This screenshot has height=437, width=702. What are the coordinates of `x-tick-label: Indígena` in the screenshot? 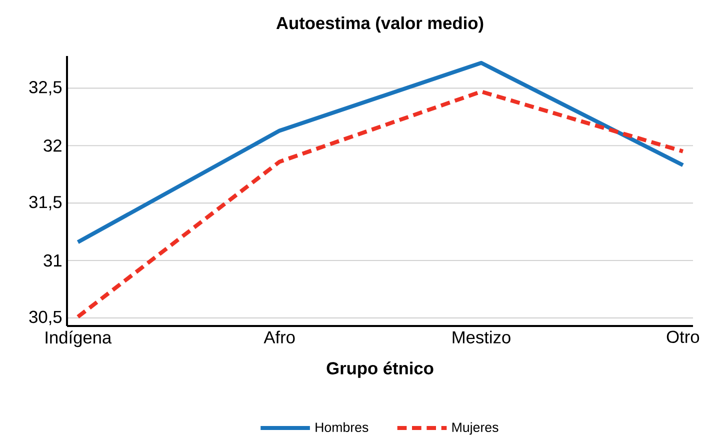 It's located at (79, 339).